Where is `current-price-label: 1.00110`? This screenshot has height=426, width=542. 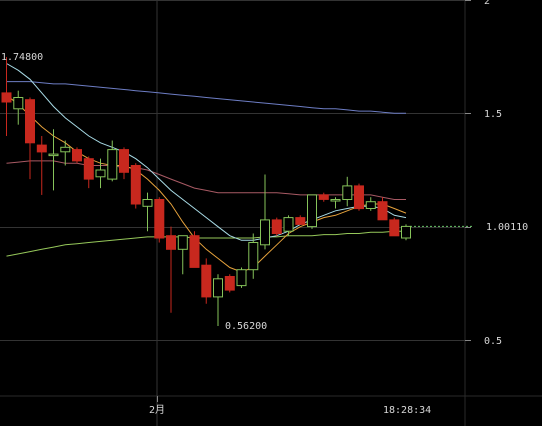 current-price-label: 1.00110 is located at coordinates (507, 227).